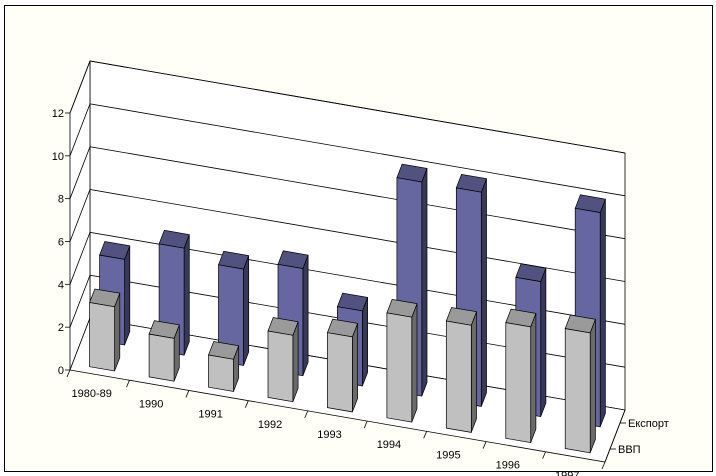 This screenshot has height=476, width=716. I want to click on y-tick-label: 6, so click(61, 243).